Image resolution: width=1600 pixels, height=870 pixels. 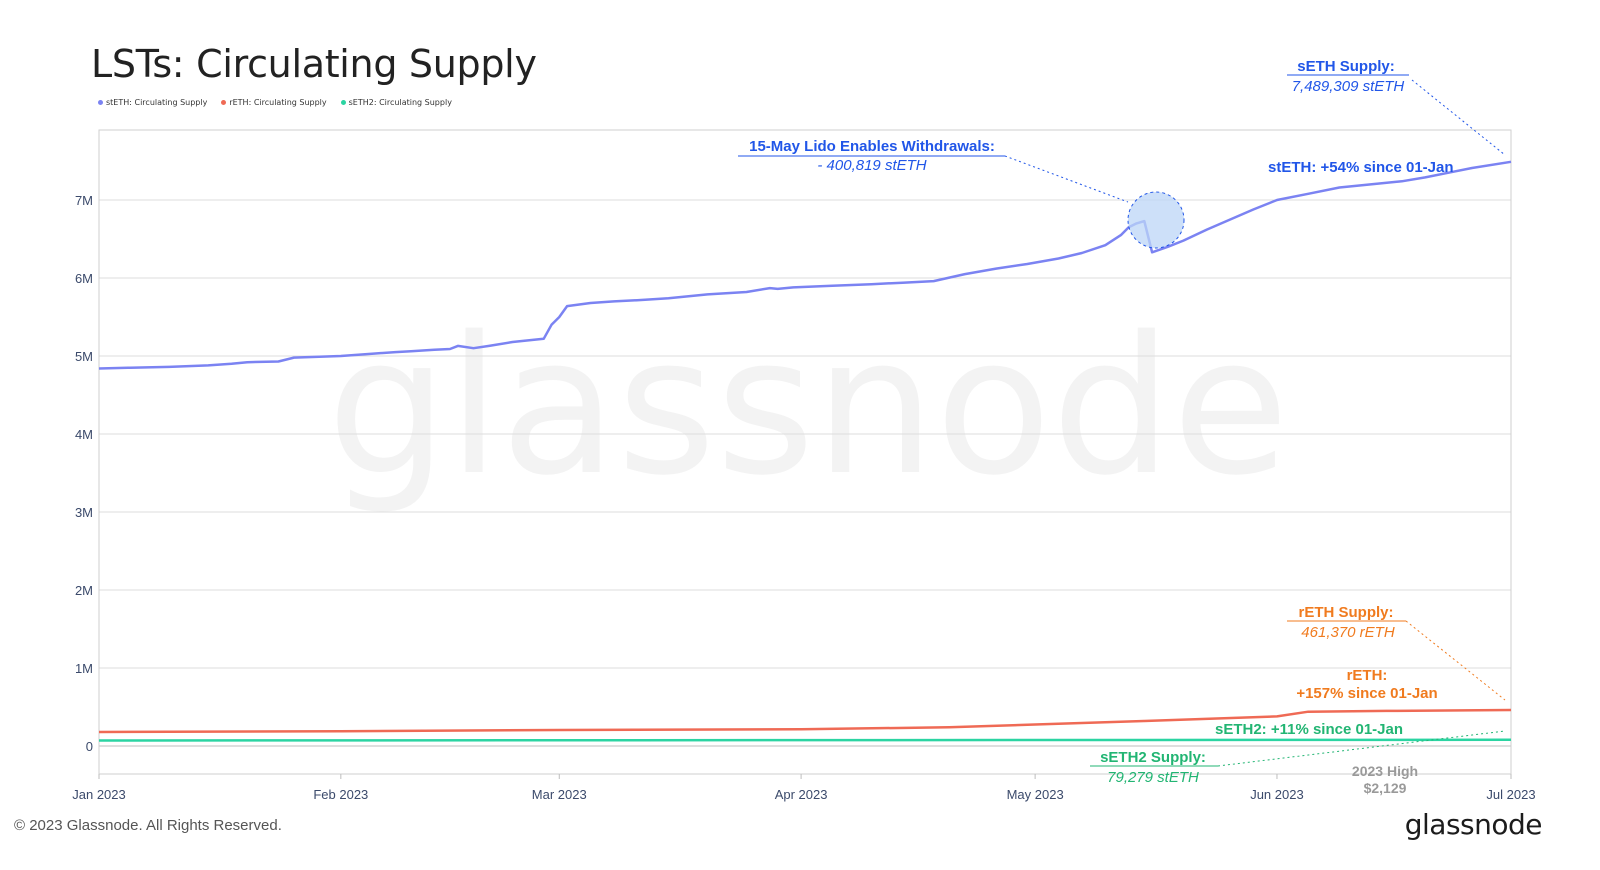 I want to click on seth2-supply-leader-line, so click(x=1361, y=748).